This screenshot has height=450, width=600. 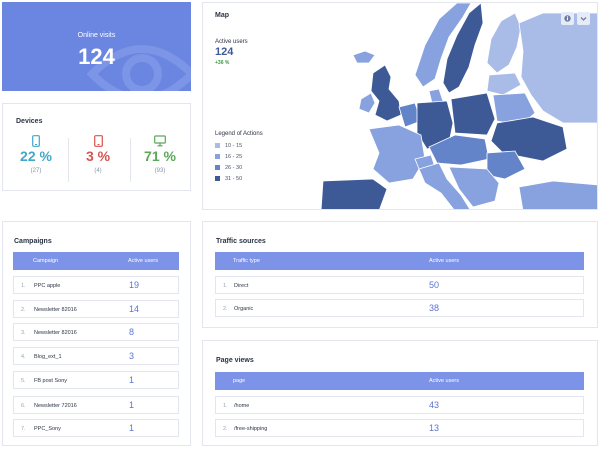 What do you see at coordinates (36, 171) in the screenshot?
I see `device-count: (27)` at bounding box center [36, 171].